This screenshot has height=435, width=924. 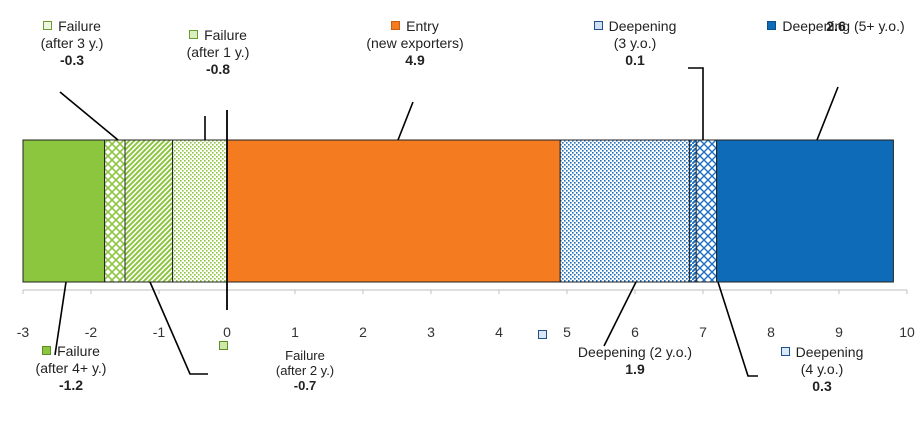 I want to click on bar-segment-f4, so click(x=64, y=211).